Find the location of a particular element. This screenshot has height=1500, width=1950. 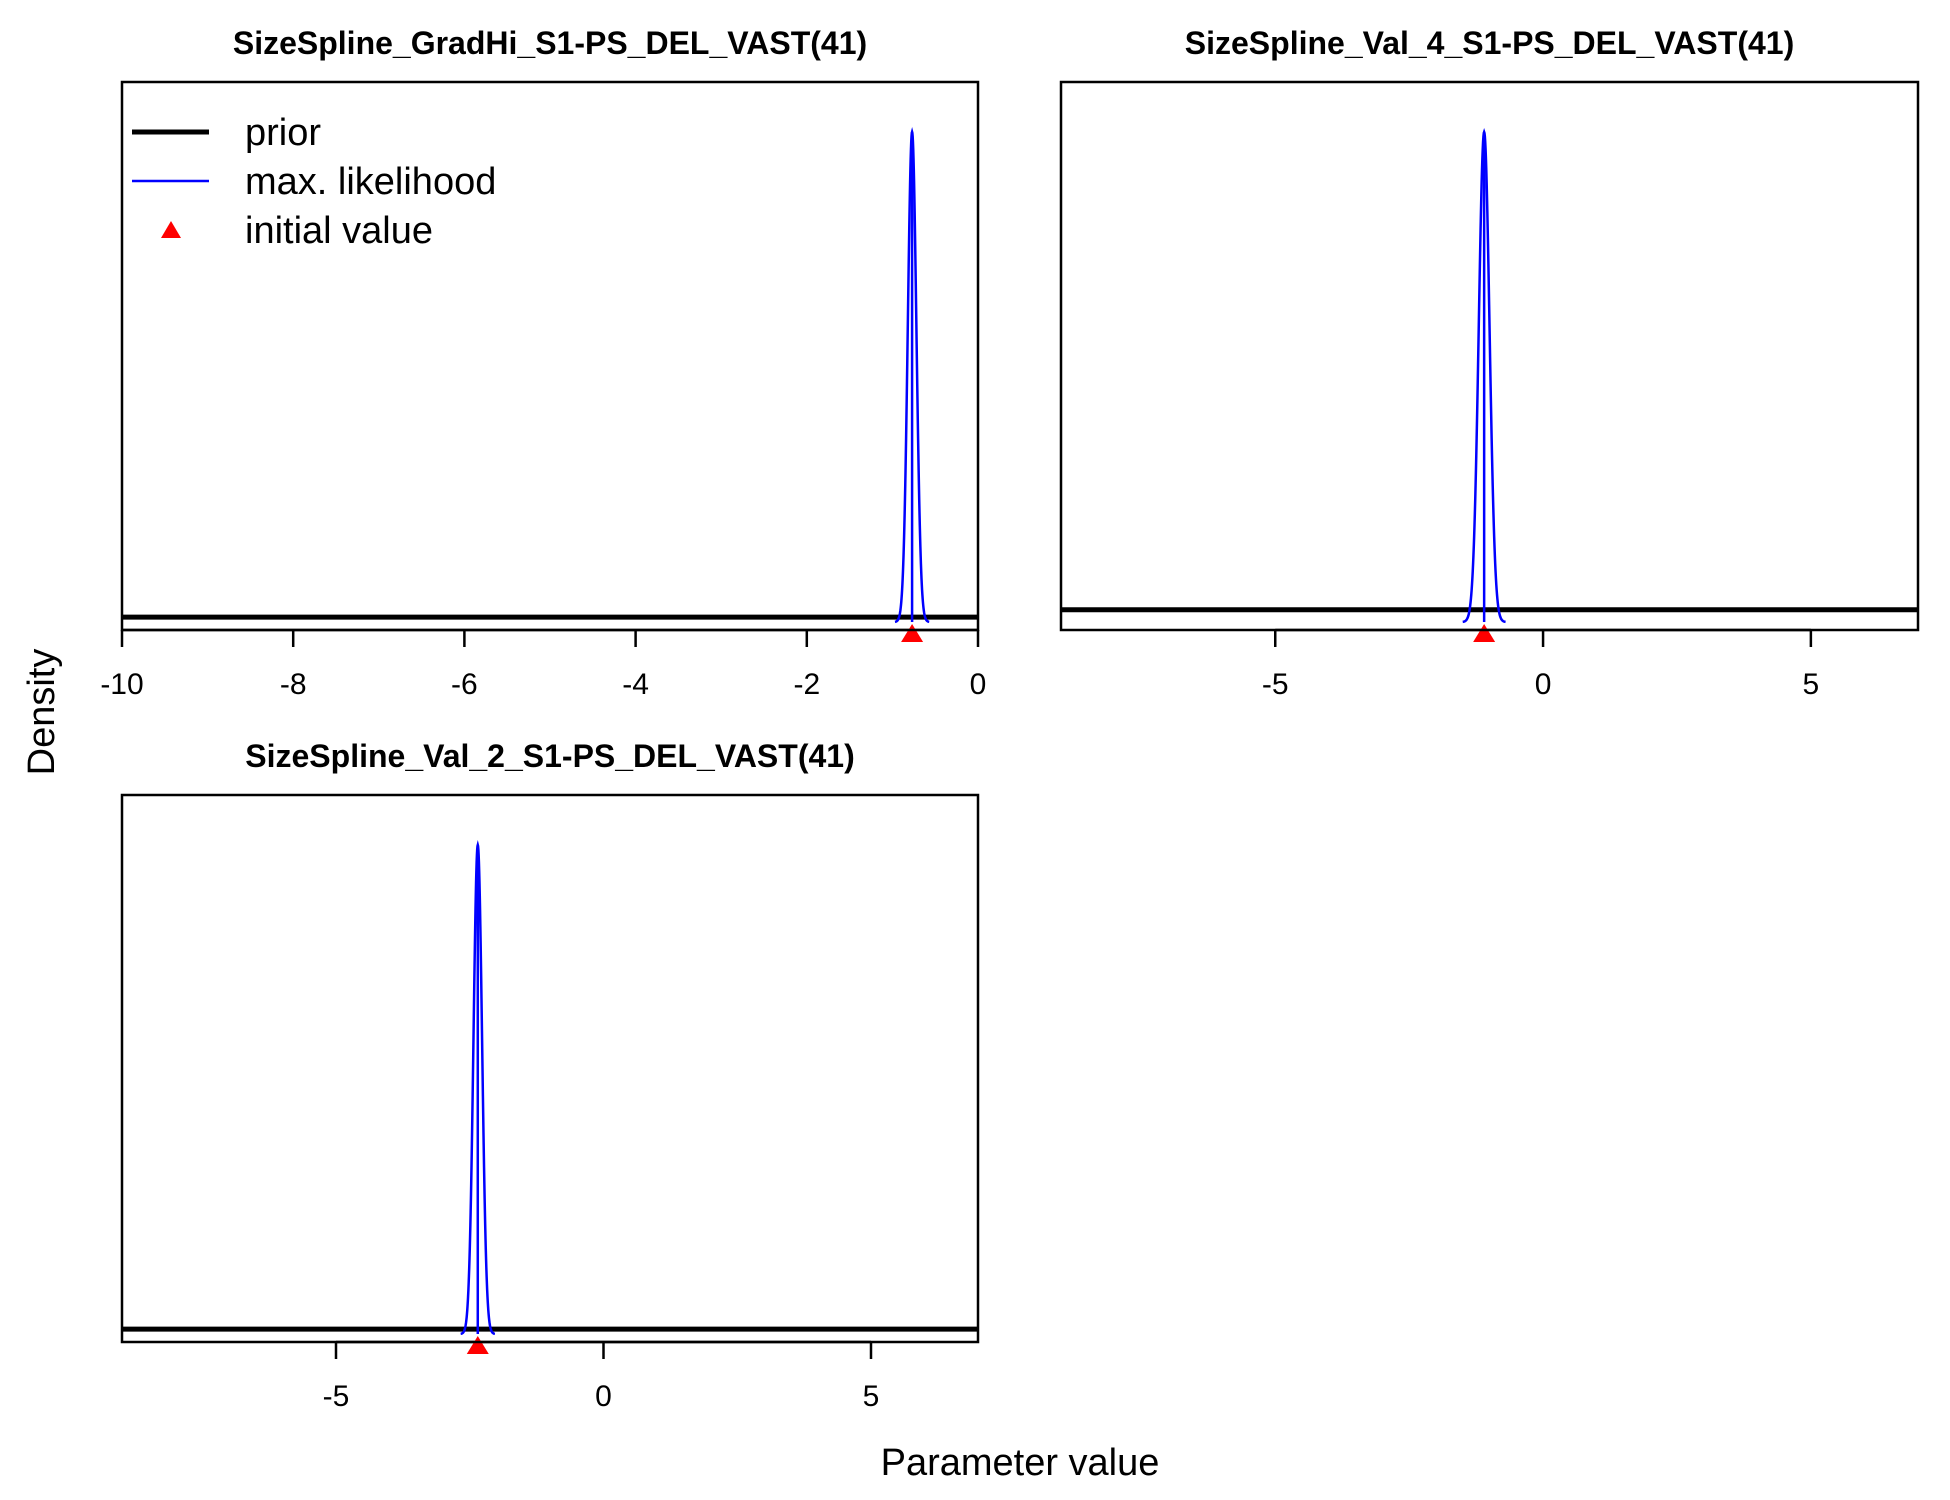

x-tick-label: -10 is located at coordinates (121, 684).